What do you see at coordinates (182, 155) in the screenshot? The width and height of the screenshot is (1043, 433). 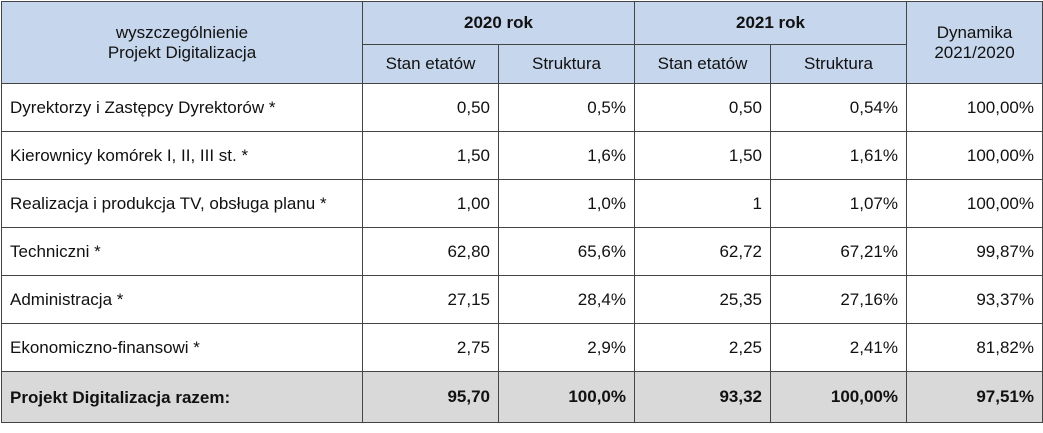 I see `row-label: Kierownicy komórek I, II, III st. *` at bounding box center [182, 155].